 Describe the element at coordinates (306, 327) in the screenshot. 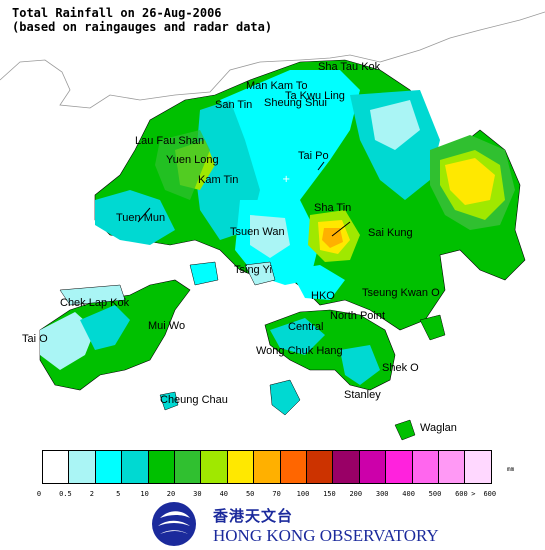

I see `label-central: Central` at that location.